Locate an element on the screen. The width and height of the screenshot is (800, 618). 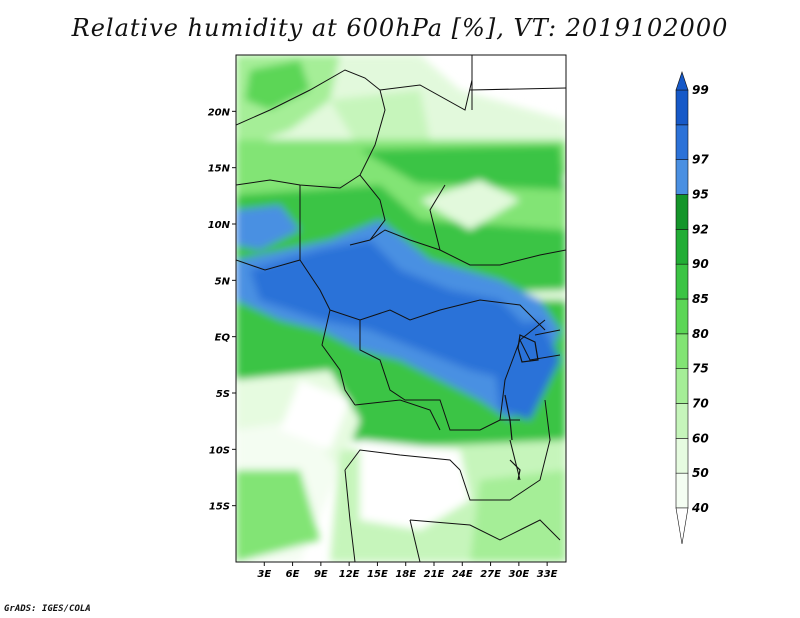
lat-label: 5S is located at coordinates (223, 394).